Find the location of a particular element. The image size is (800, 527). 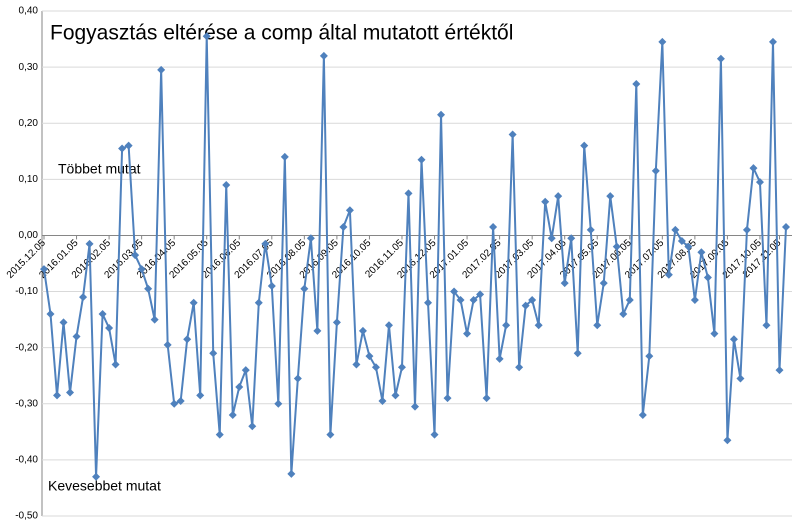

annotation: Kevesebbet mutat is located at coordinates (104, 486).